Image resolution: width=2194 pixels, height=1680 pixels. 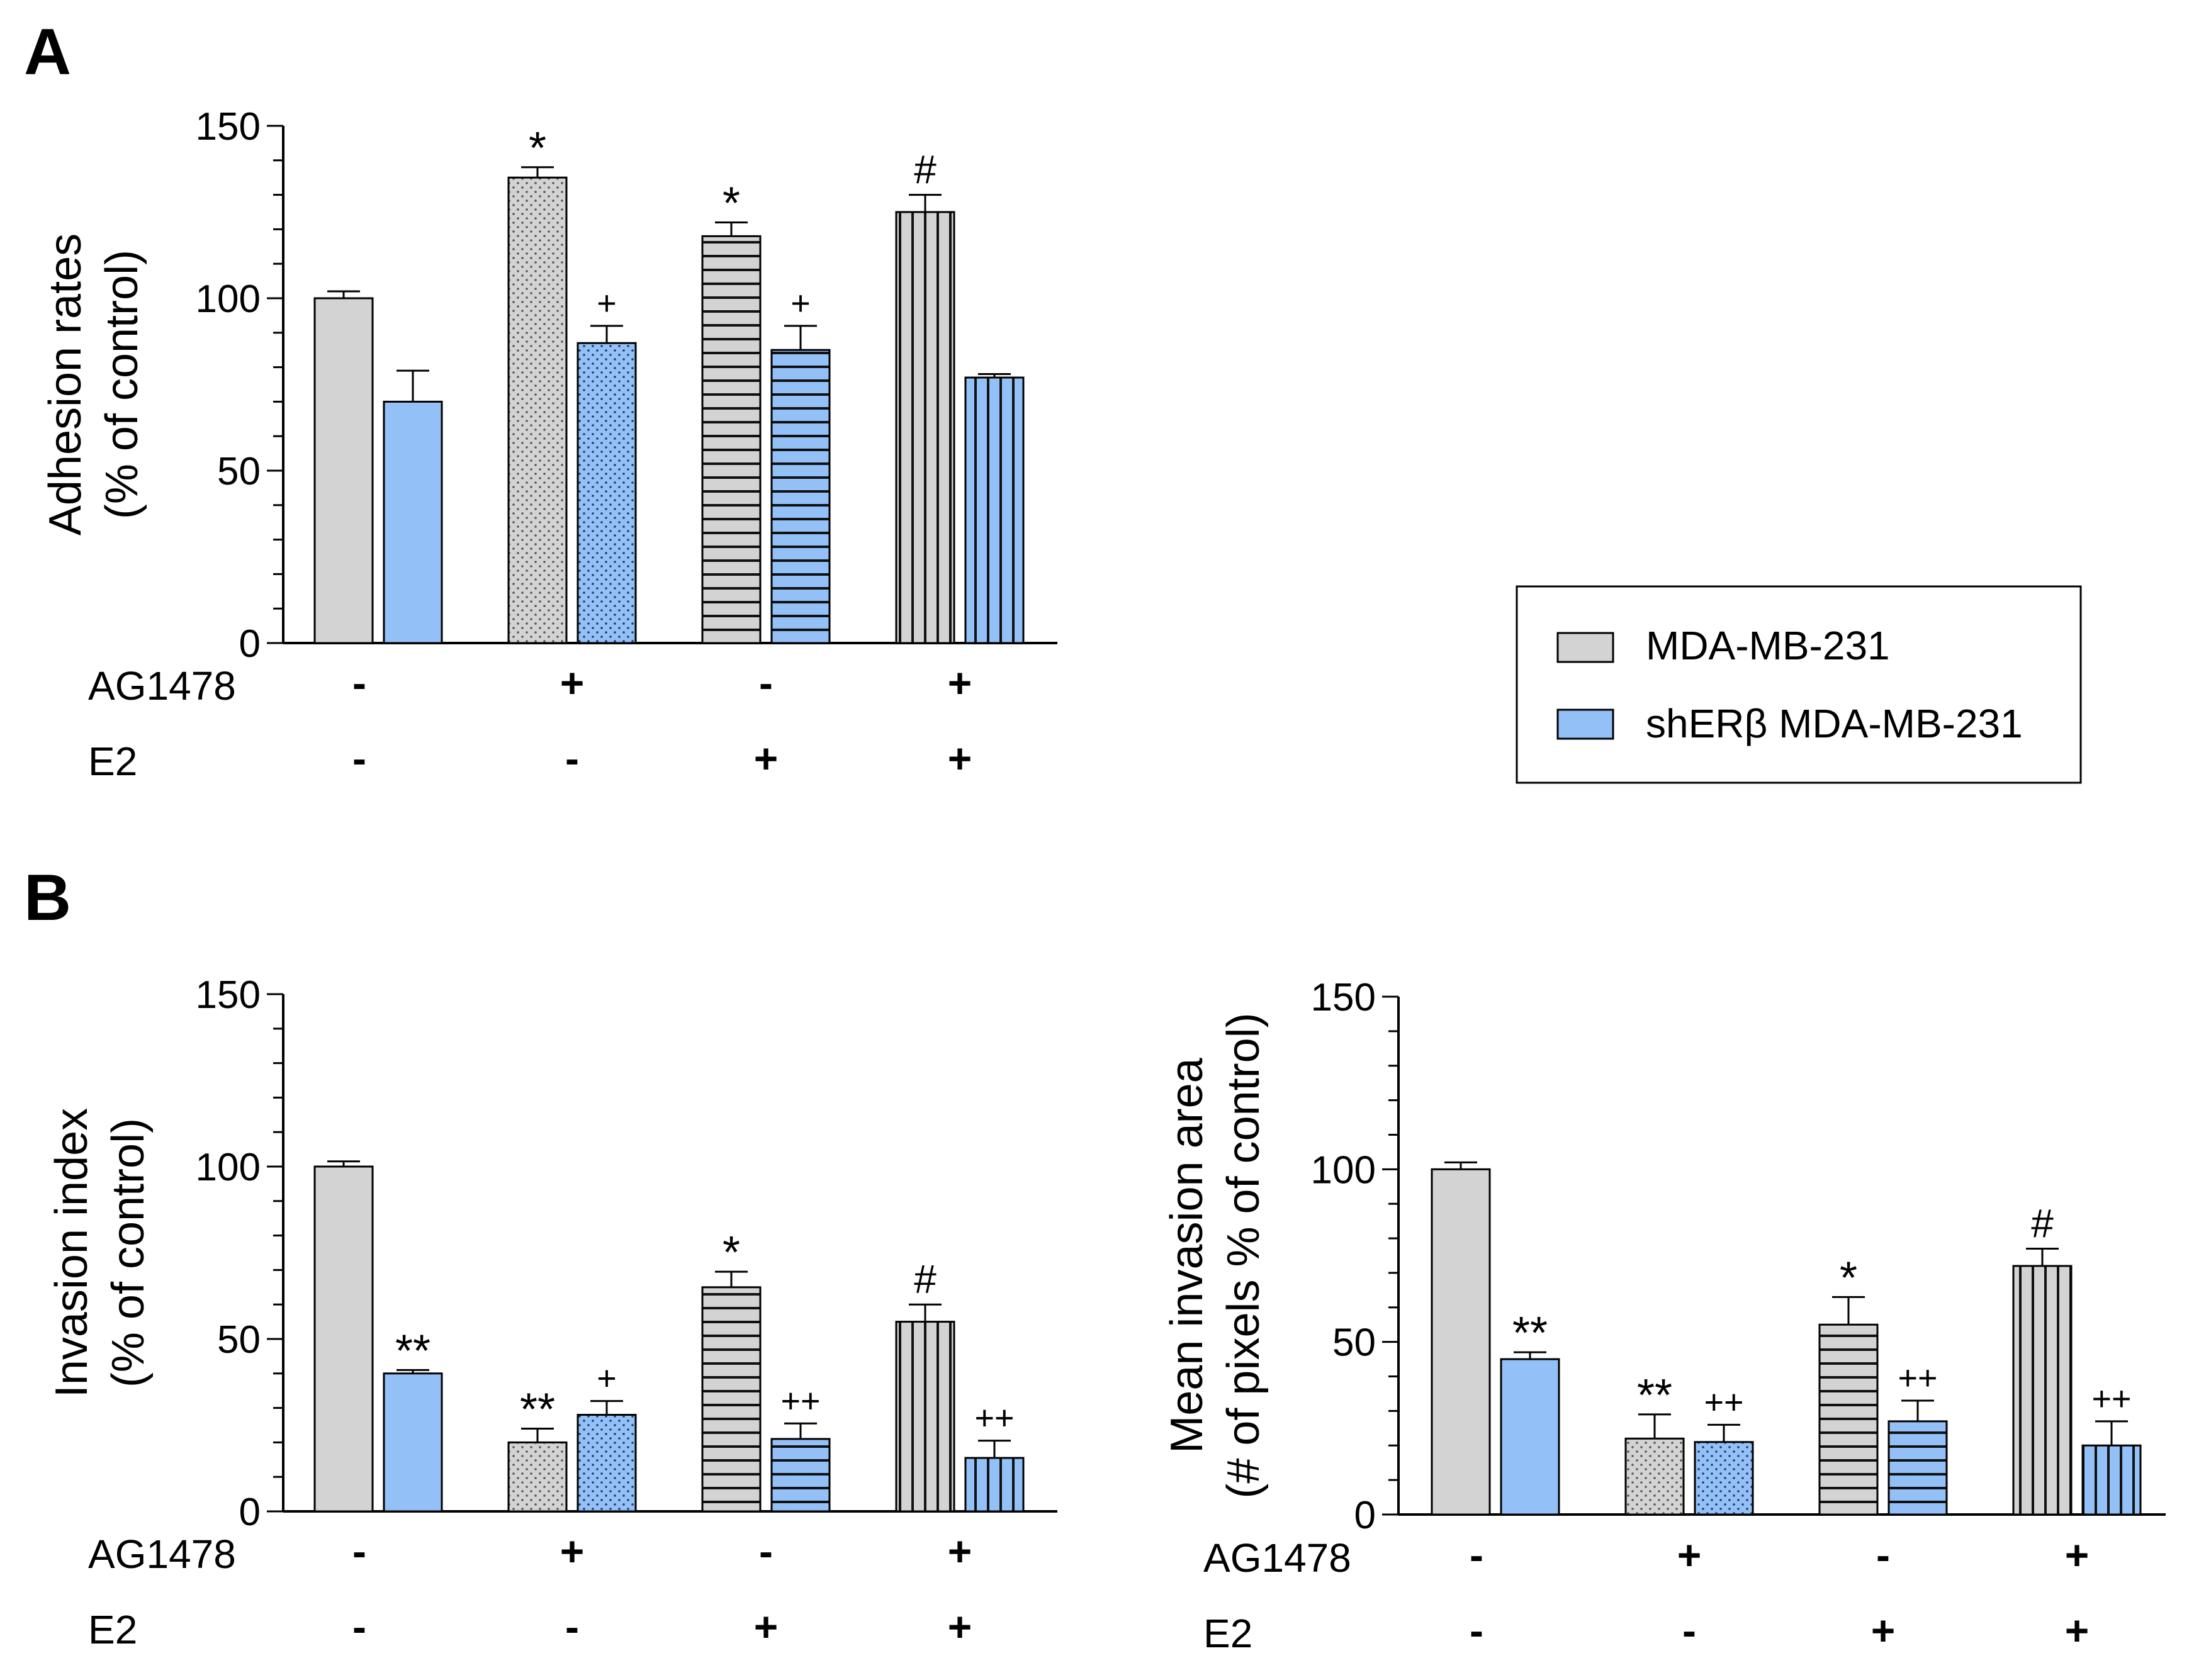 I want to click on panel-label-b: B, so click(x=47, y=897).